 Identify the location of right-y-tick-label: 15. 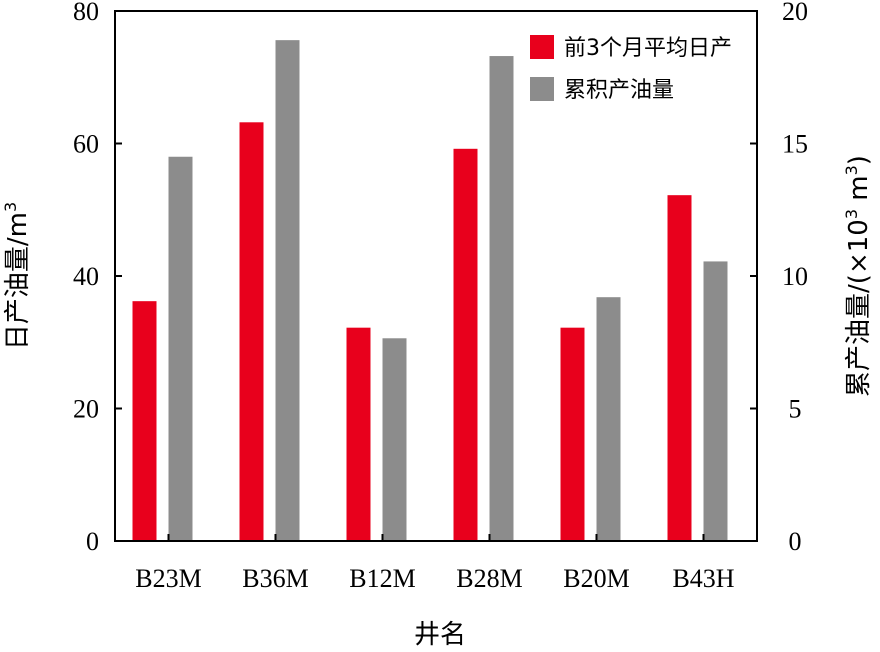
(795, 144).